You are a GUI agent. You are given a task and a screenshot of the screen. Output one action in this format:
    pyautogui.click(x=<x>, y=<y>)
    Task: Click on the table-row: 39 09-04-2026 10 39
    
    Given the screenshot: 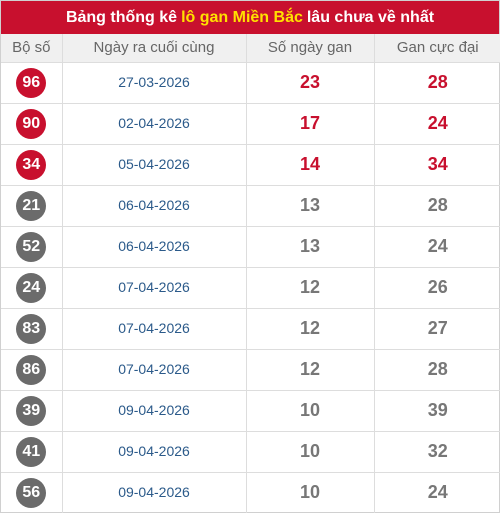 What is the action you would take?
    pyautogui.click(x=250, y=411)
    